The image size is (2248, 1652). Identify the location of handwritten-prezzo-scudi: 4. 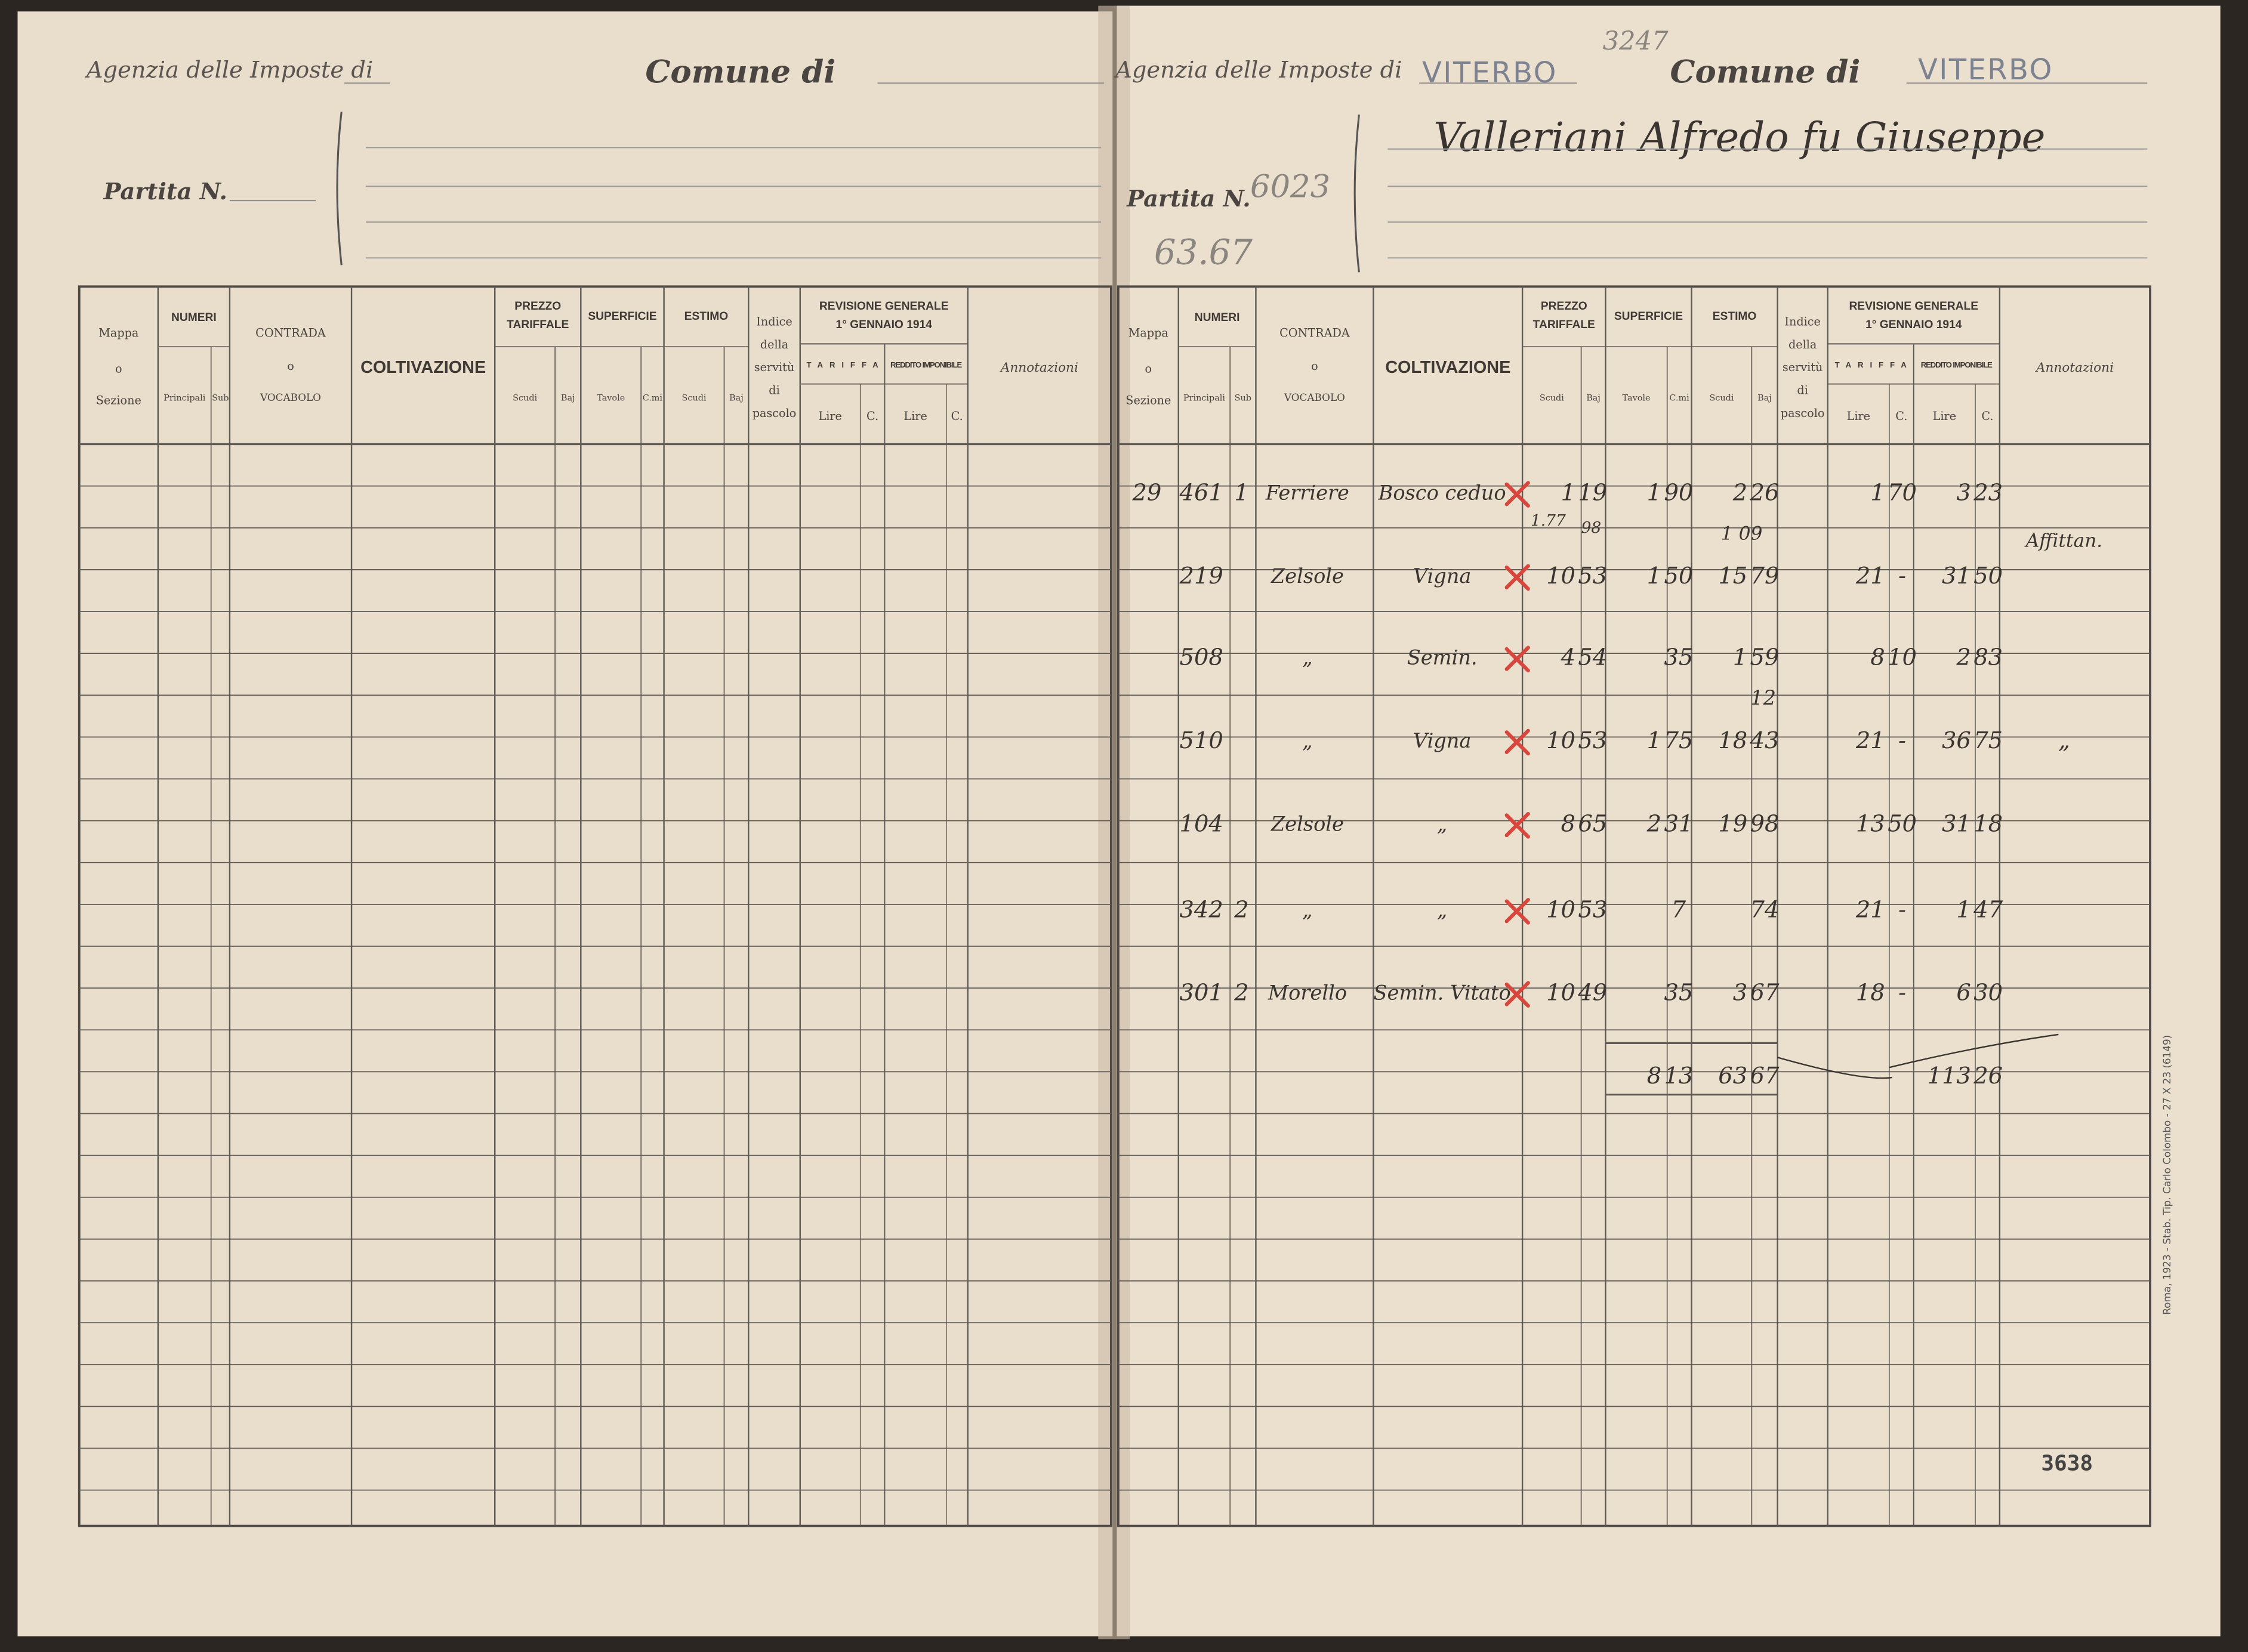
(1568, 657).